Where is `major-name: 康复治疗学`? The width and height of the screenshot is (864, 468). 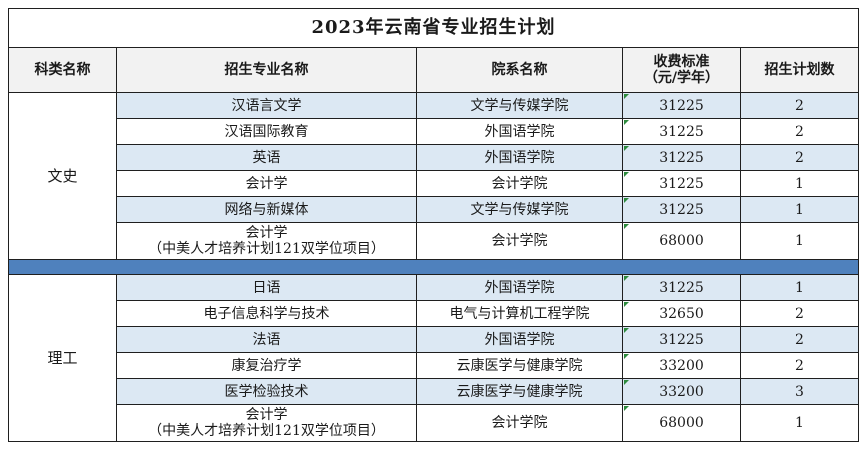 major-name: 康复治疗学 is located at coordinates (266, 365).